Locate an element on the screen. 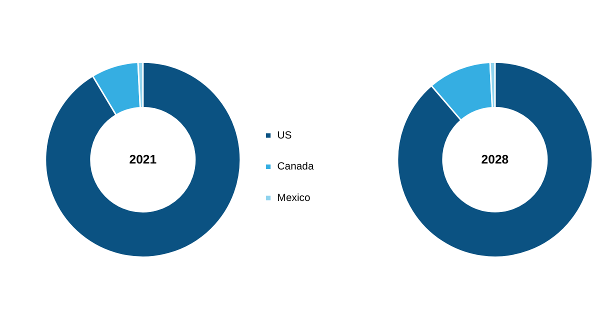 The height and width of the screenshot is (320, 600). legend-label: Canada is located at coordinates (295, 167).